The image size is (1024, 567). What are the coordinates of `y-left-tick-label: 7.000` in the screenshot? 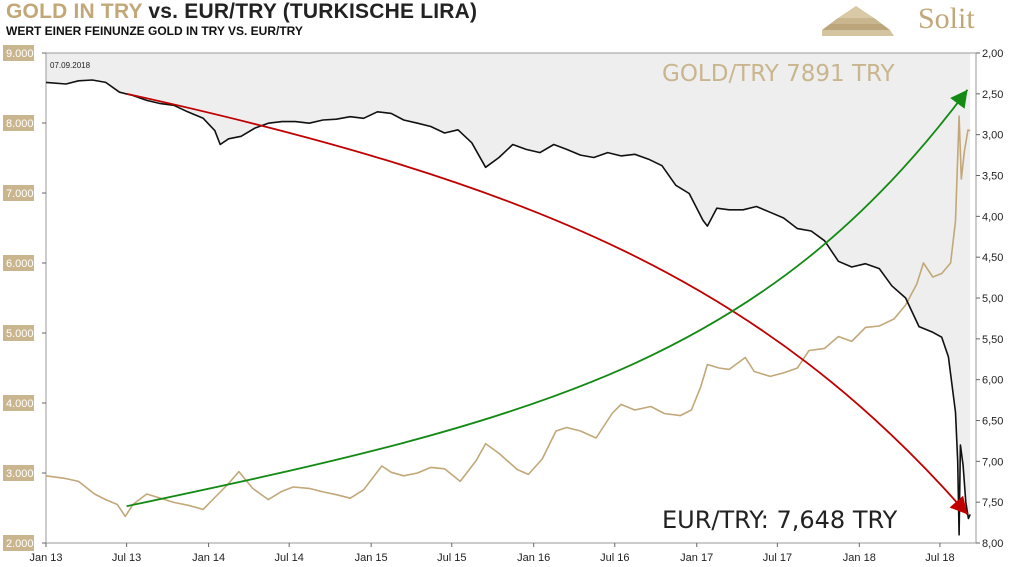 It's located at (20, 194).